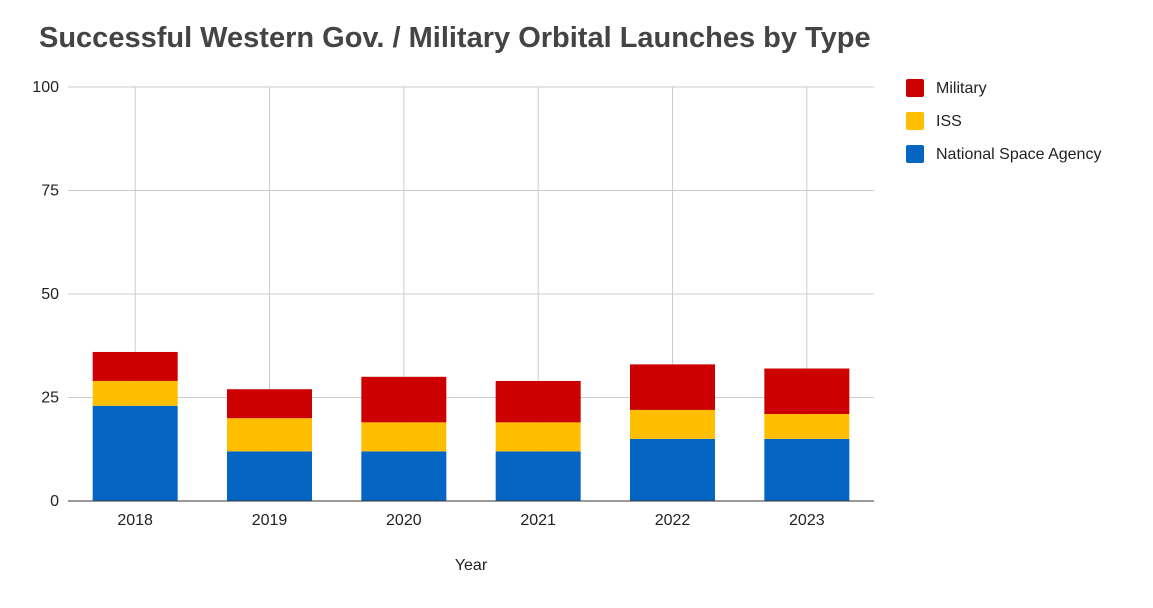 Image resolution: width=1153 pixels, height=608 pixels. Describe the element at coordinates (673, 520) in the screenshot. I see `x-tick-label: 2022` at that location.